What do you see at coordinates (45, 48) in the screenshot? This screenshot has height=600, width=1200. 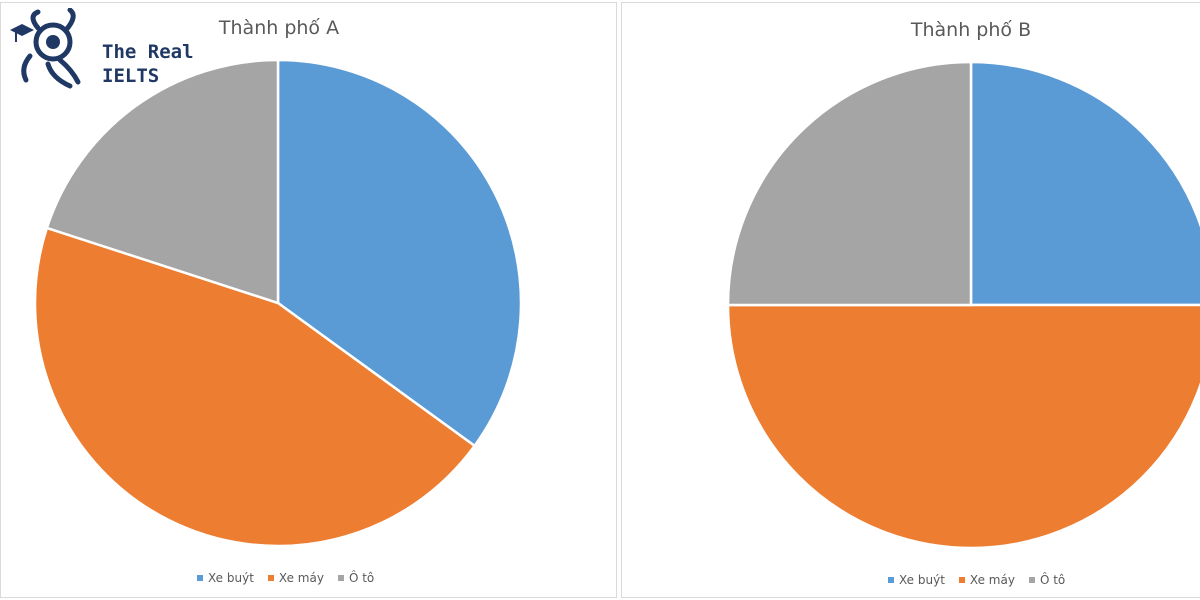 I see `logo-mascot-icon` at bounding box center [45, 48].